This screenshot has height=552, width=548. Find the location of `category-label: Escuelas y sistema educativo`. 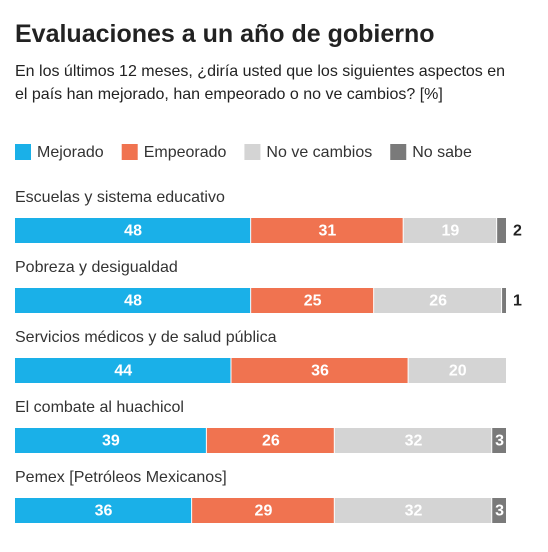

category-label: Escuelas y sistema educativo is located at coordinates (120, 197).